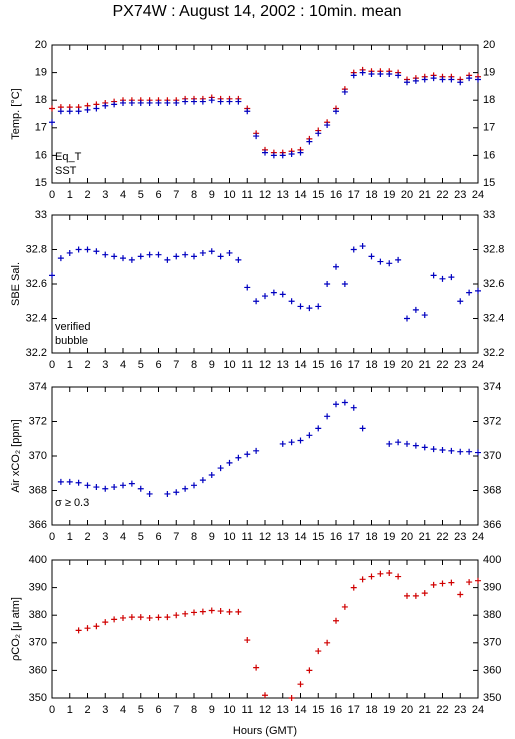 This screenshot has width=515, height=739. Describe the element at coordinates (492, 698) in the screenshot. I see `y-tick-label-right: 350` at that location.